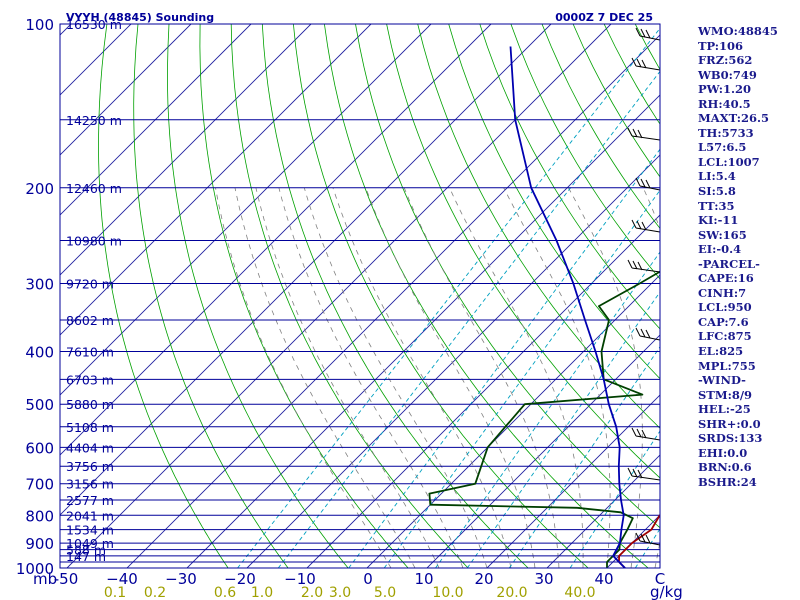 Image resolution: width=800 pixels, height=600 pixels. What do you see at coordinates (727, 365) in the screenshot?
I see `index-item: MPL:755` at bounding box center [727, 365].